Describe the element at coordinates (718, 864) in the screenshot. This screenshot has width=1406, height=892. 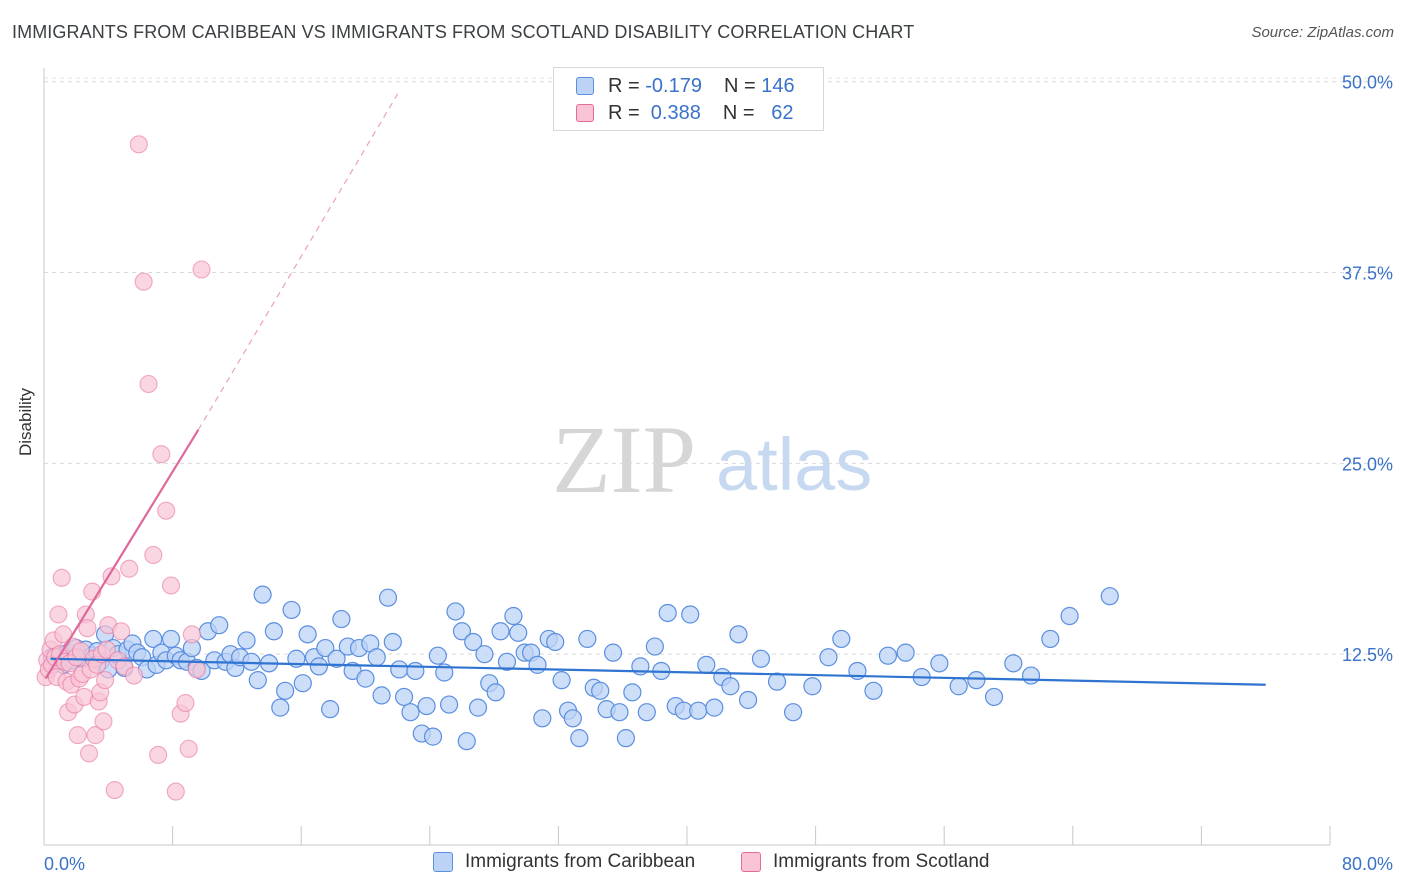
I see `x-tick-labels: 0.0% 80.0%` at that location.